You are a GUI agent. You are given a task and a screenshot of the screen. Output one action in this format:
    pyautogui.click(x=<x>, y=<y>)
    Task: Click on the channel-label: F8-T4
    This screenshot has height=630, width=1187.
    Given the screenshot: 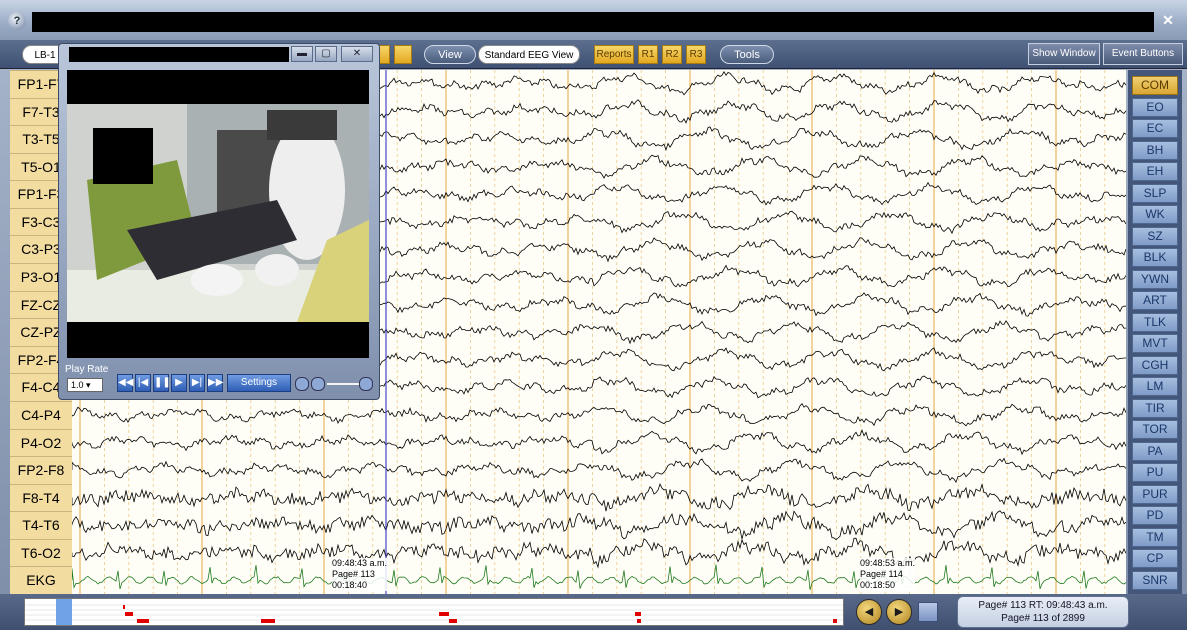 What is the action you would take?
    pyautogui.click(x=41, y=497)
    